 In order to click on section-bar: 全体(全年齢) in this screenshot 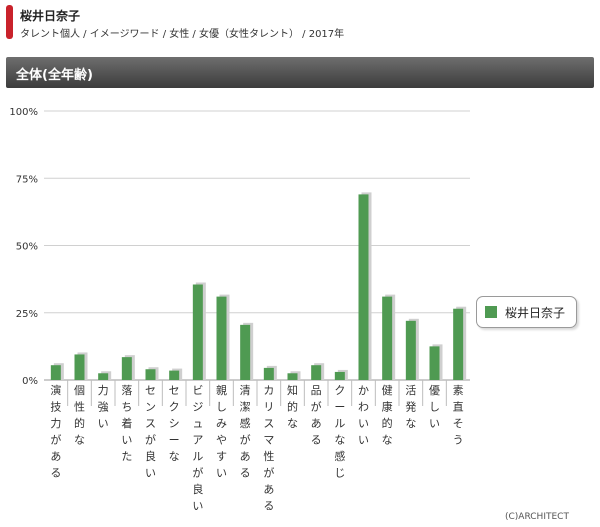, I will do `click(300, 72)`.